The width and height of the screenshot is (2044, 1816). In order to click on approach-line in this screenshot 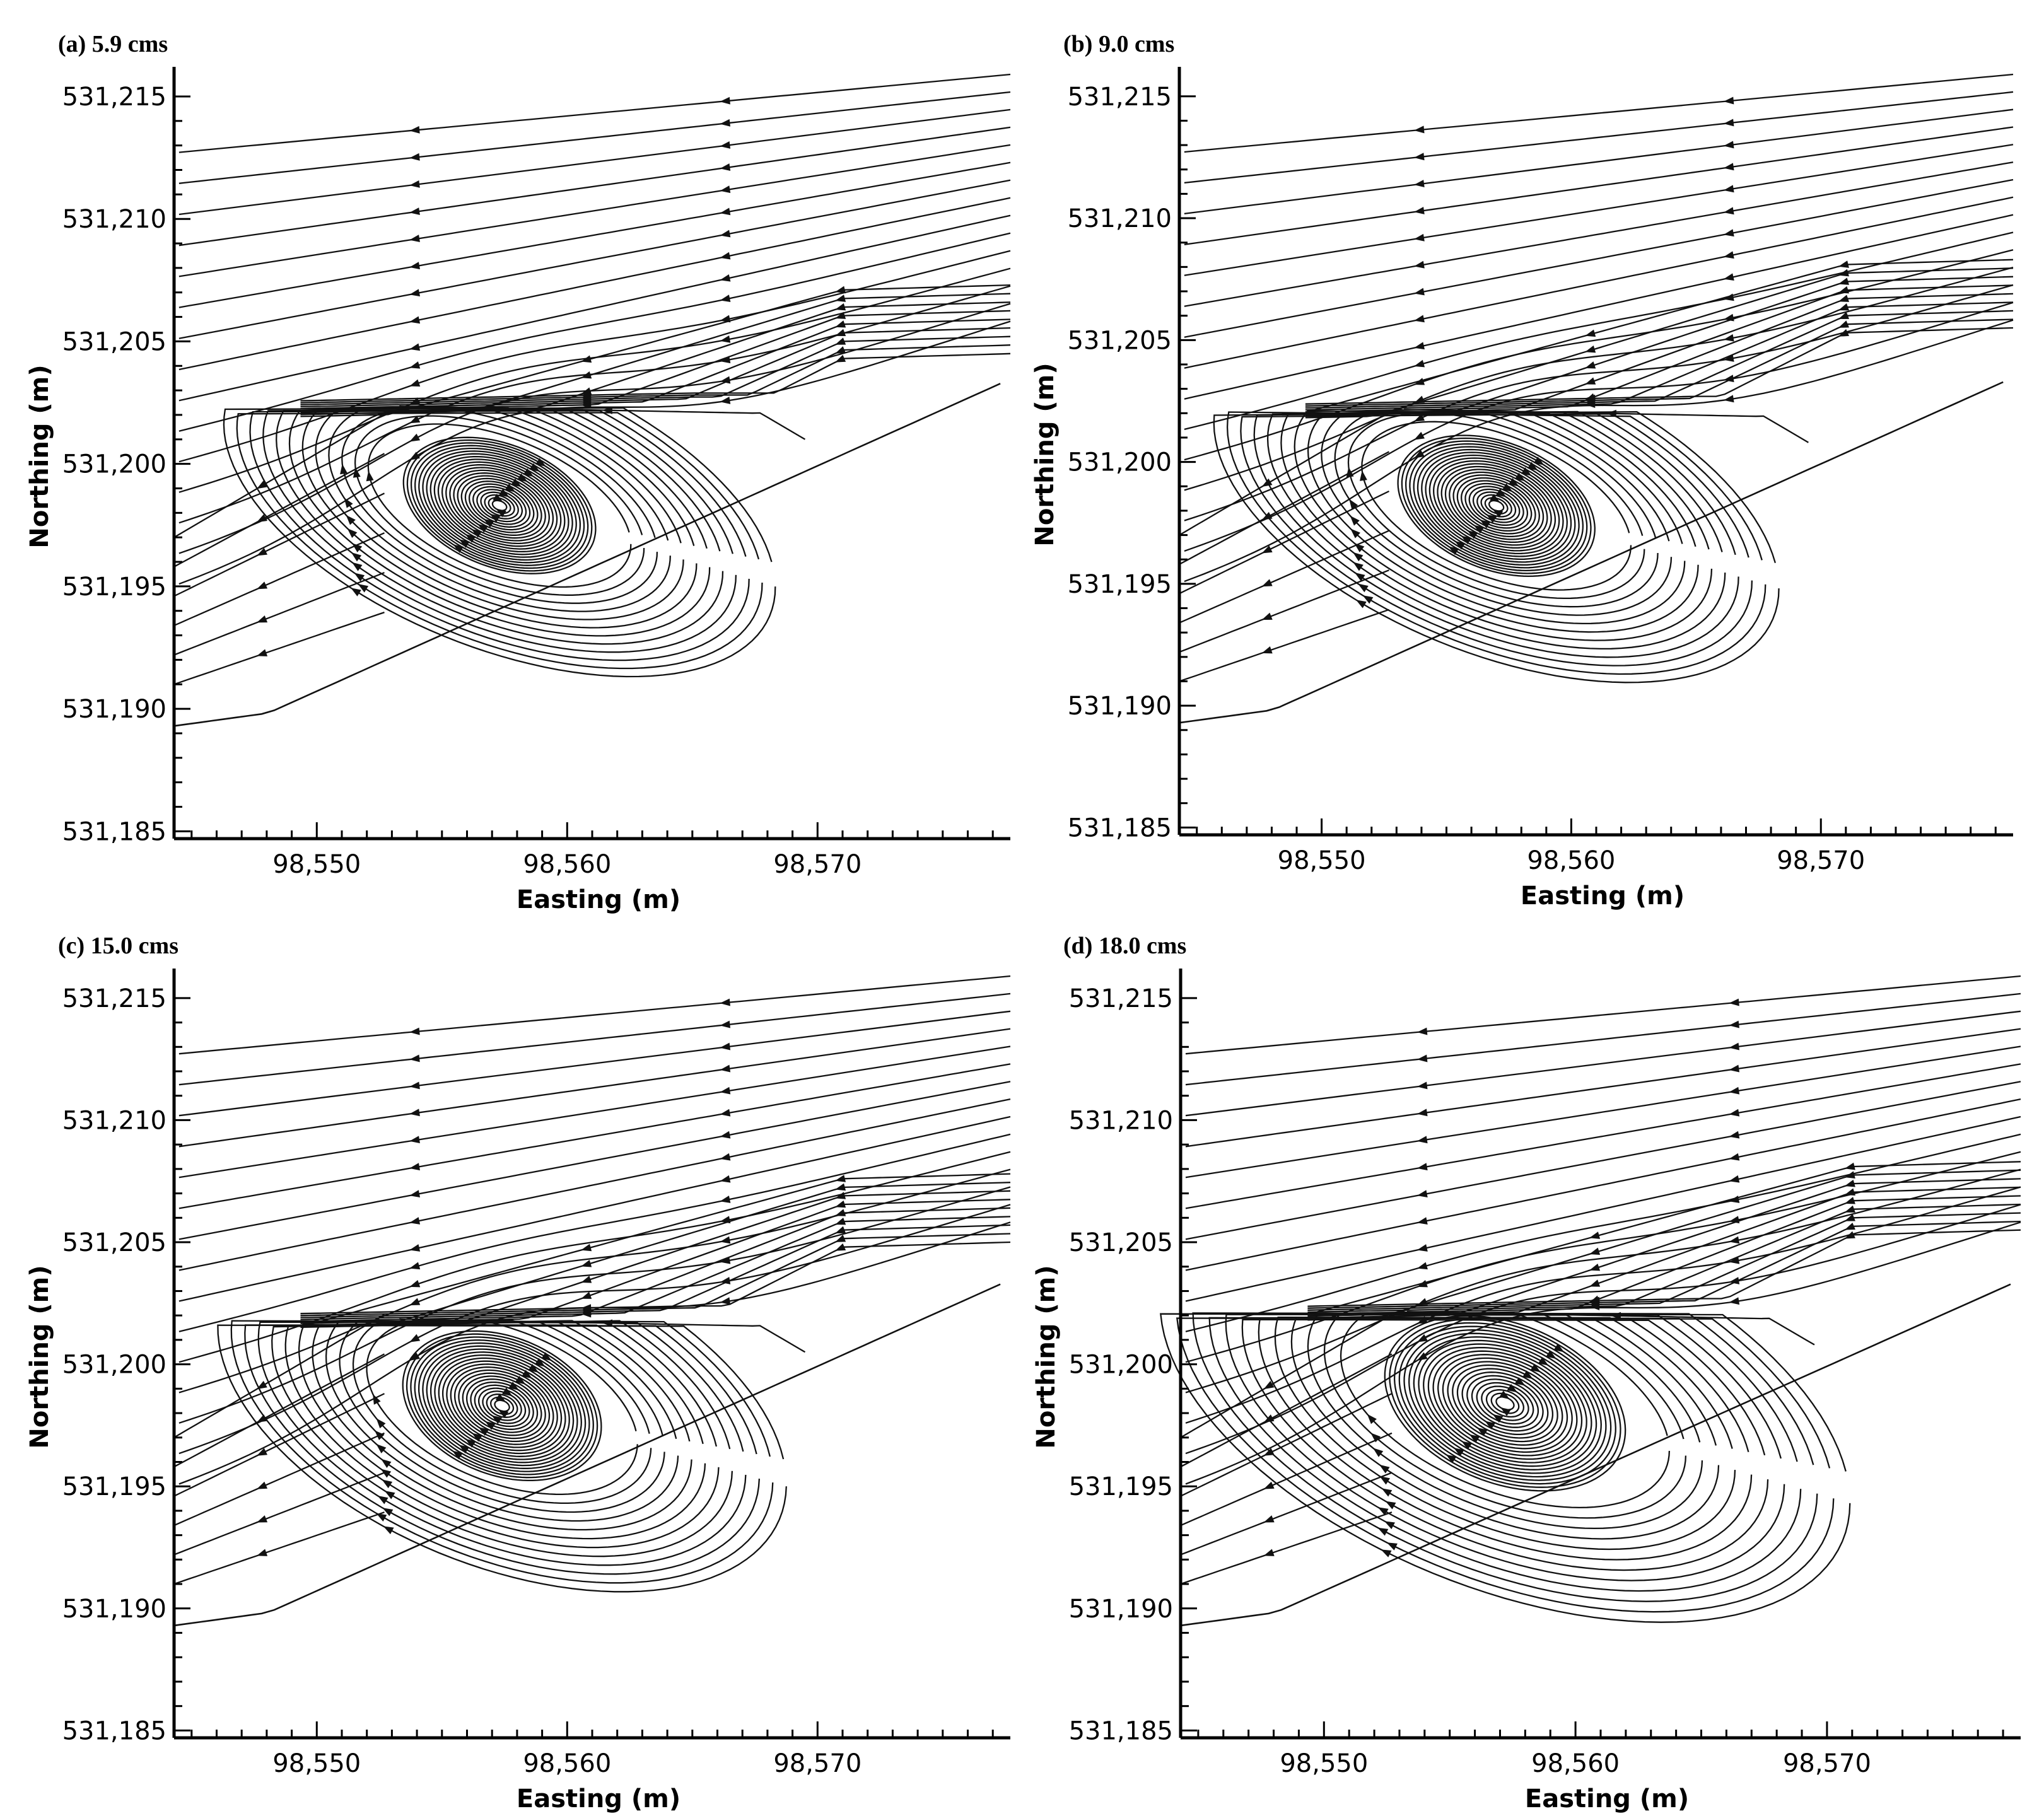, I will do `click(279, 1445)`.